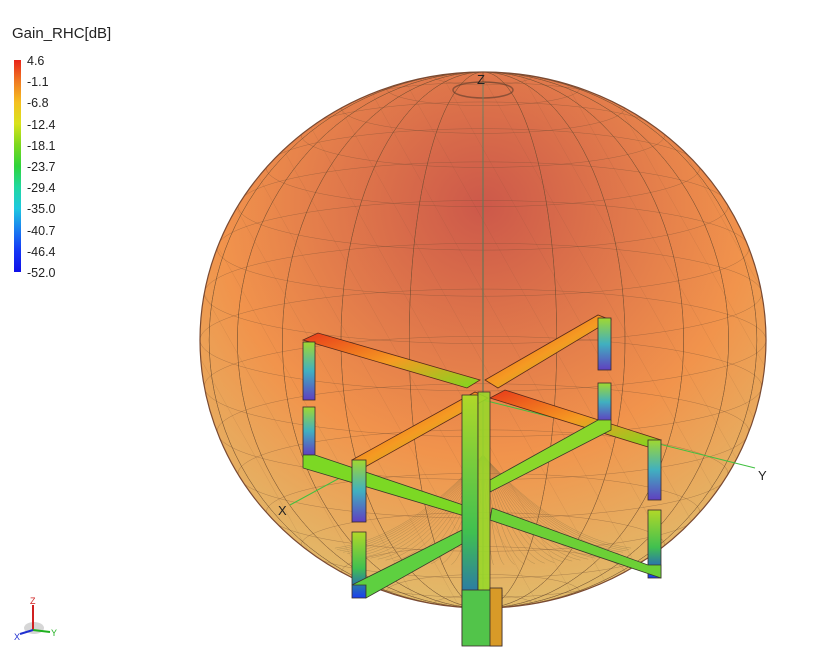 The height and width of the screenshot is (656, 815). What do you see at coordinates (282, 510) in the screenshot?
I see `x-axis-label: X` at bounding box center [282, 510].